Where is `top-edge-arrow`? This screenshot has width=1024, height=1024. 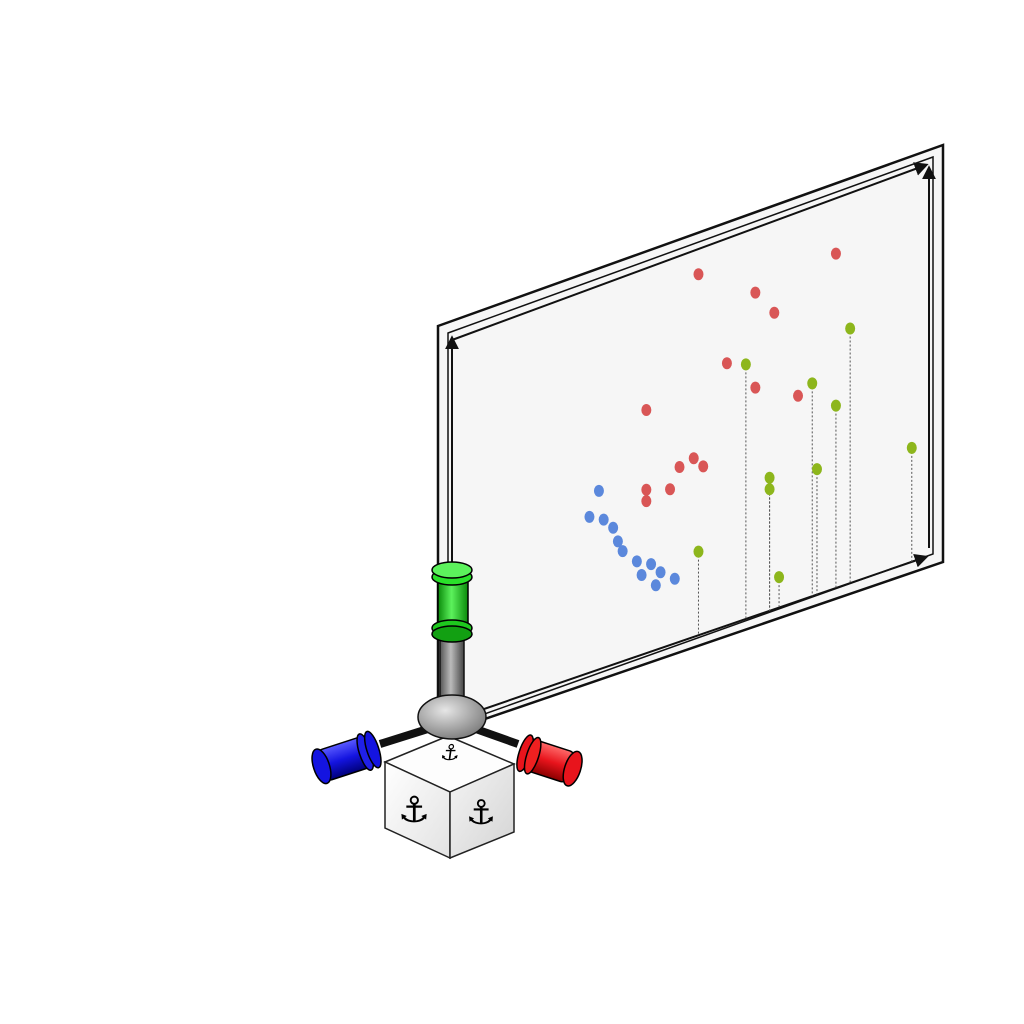
top-edge-arrow is located at coordinates (690, 251).